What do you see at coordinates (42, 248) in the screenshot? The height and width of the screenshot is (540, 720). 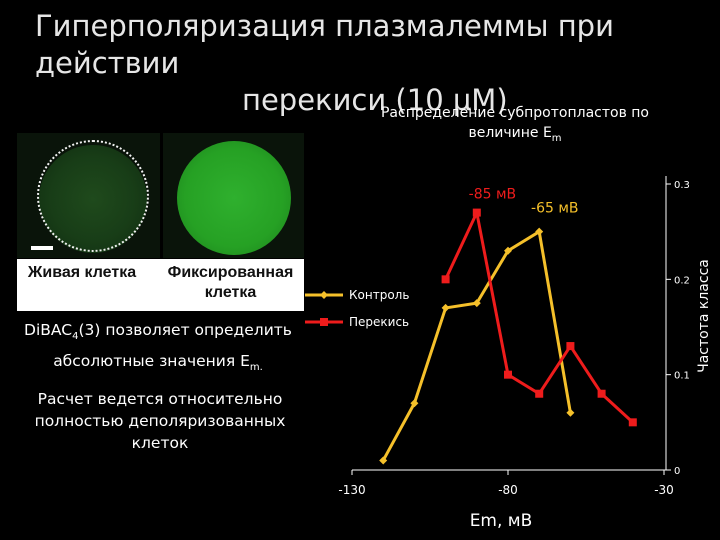 I see `scale-bar` at bounding box center [42, 248].